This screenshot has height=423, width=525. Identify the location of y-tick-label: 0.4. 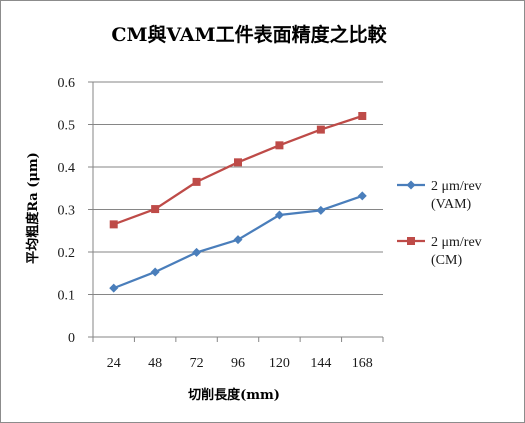
(67, 168).